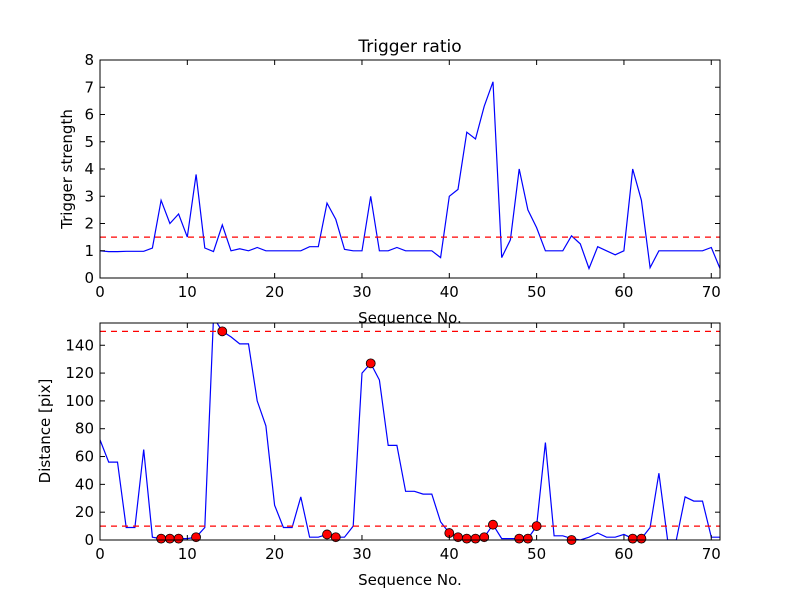 Image resolution: width=800 pixels, height=600 pixels. What do you see at coordinates (67, 169) in the screenshot?
I see `y-axis-label: Trigger strength` at bounding box center [67, 169].